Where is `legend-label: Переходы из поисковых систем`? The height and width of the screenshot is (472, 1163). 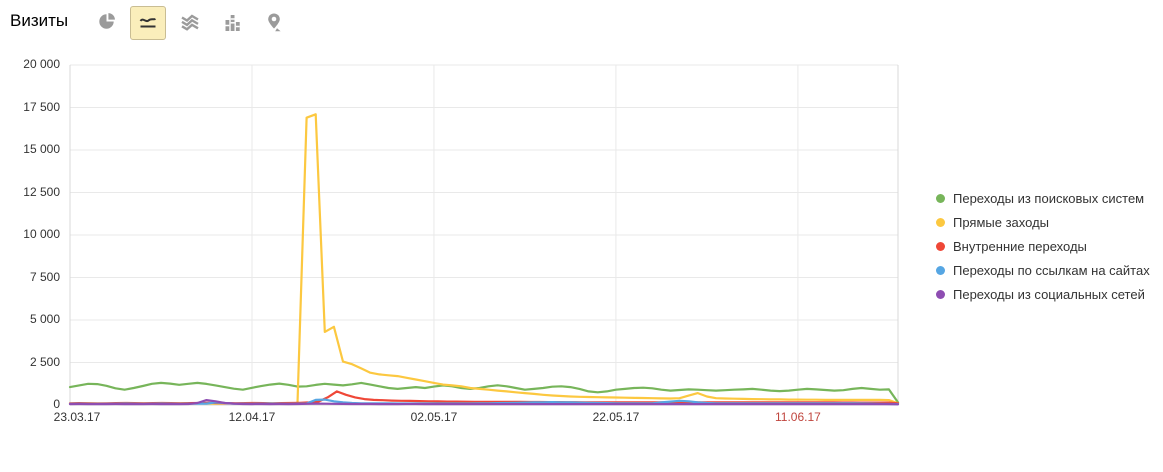
legend-label: Переходы из поисковых систем is located at coordinates (1049, 198).